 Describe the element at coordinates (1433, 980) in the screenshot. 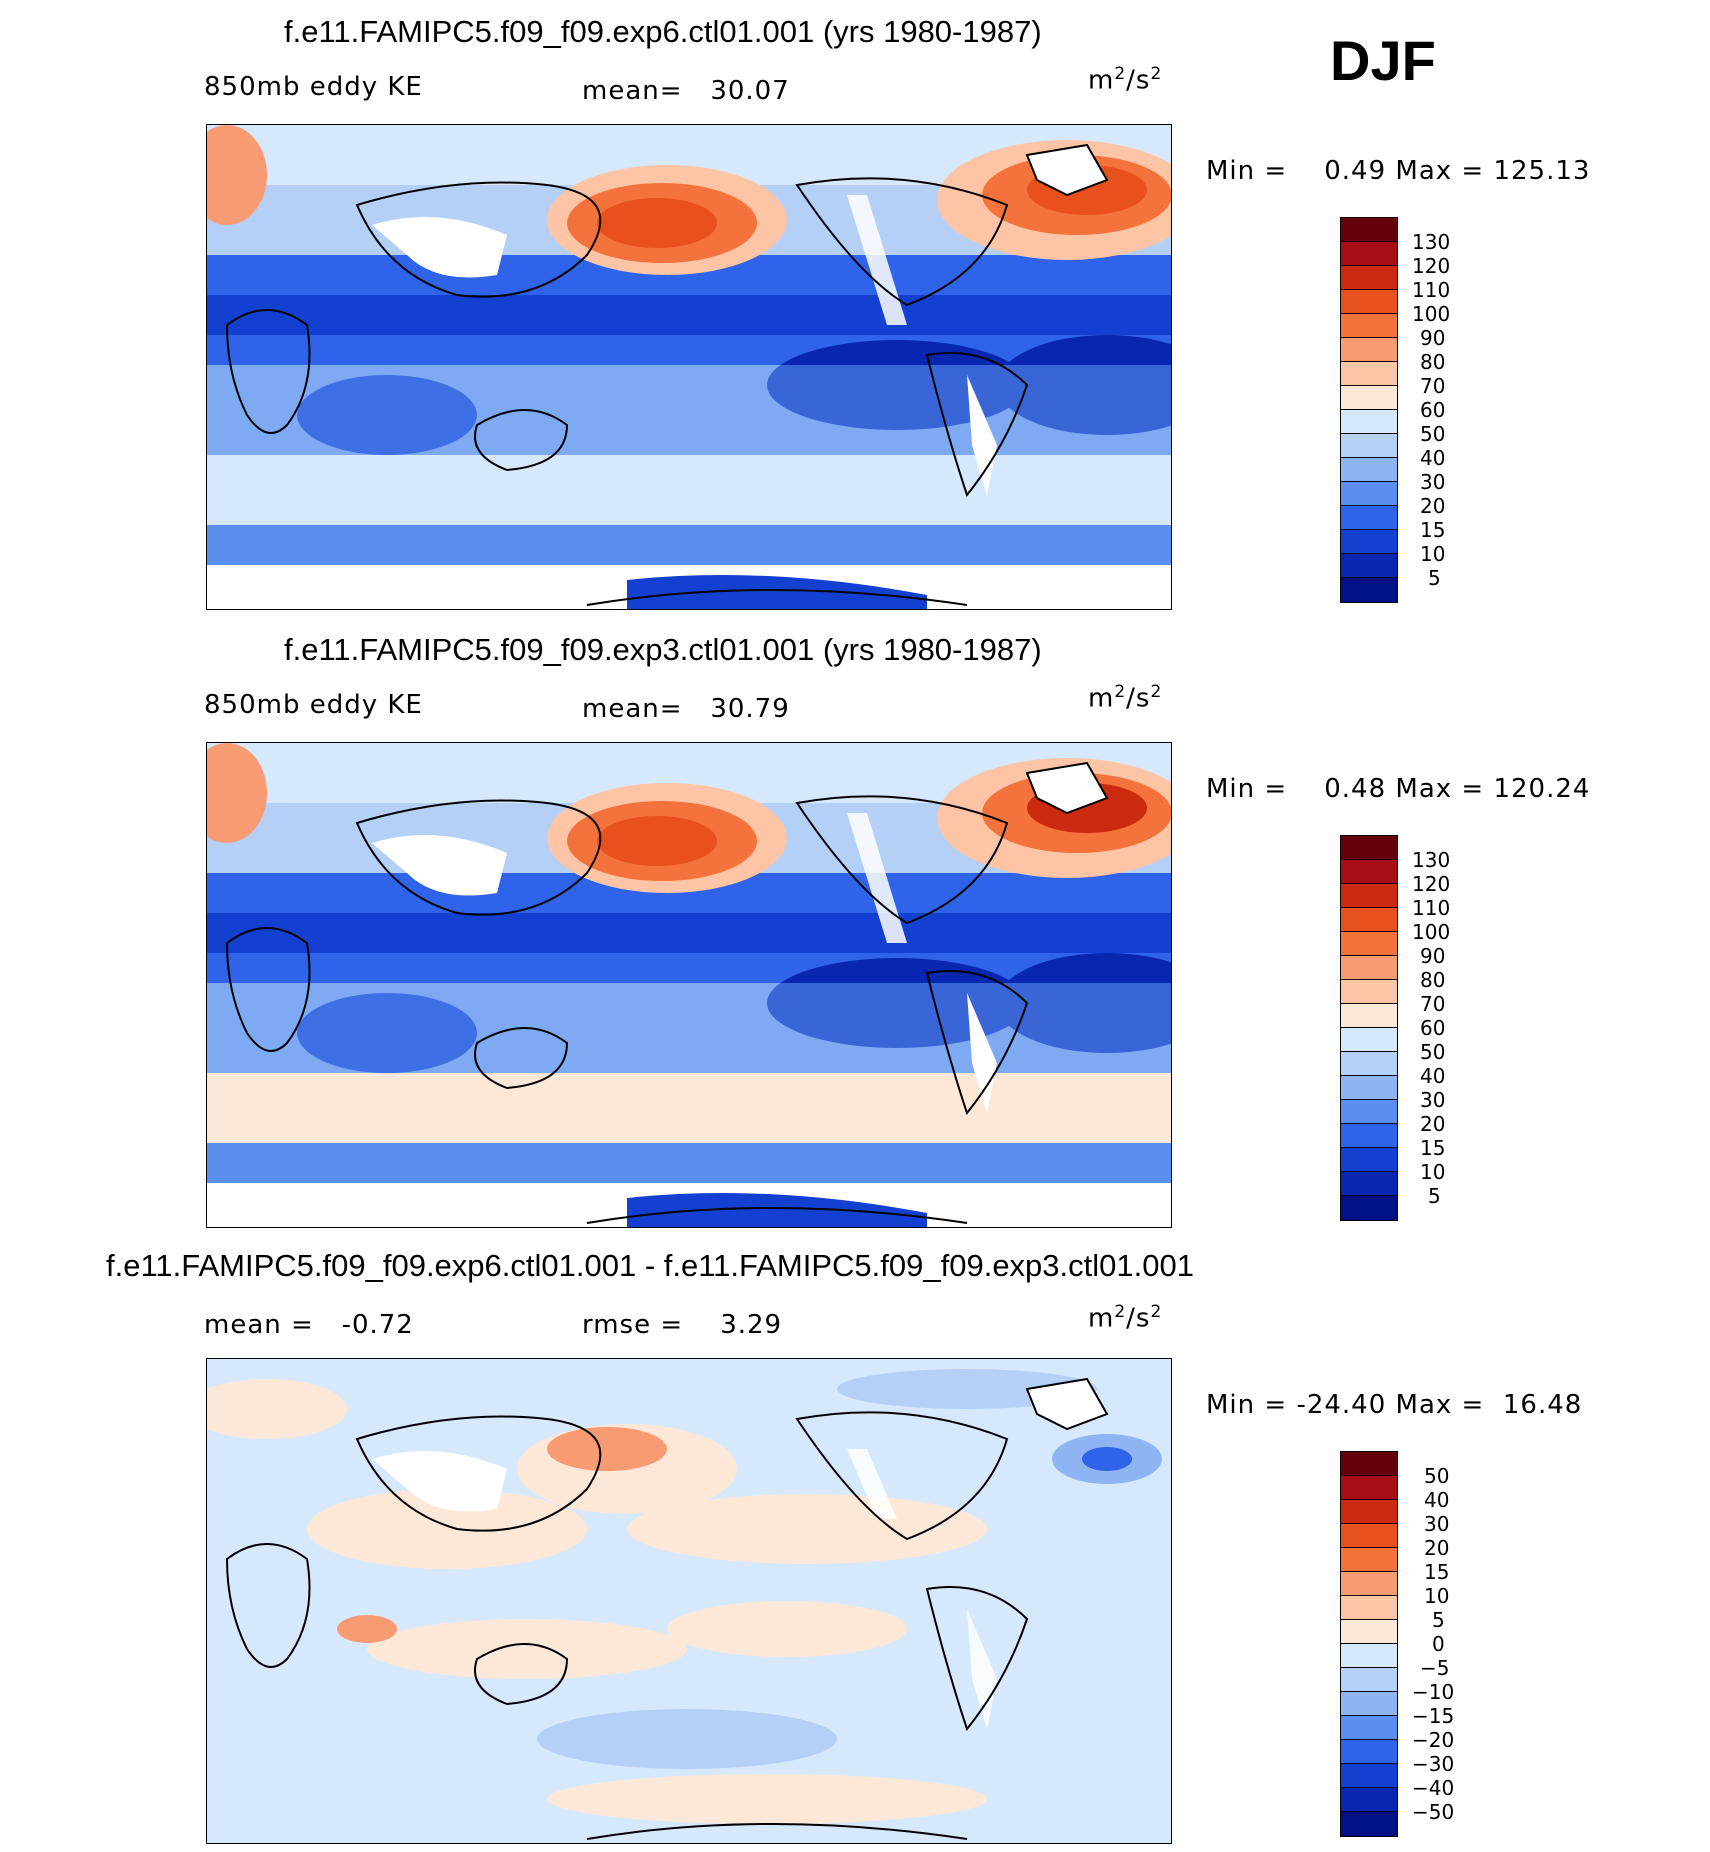

I see `colorbar-label: 80` at that location.